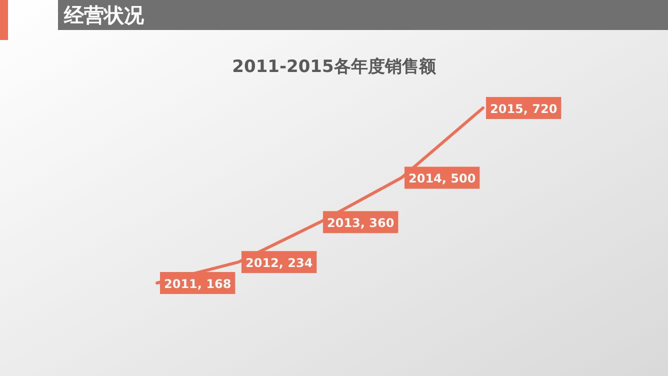 This screenshot has width=668, height=376. I want to click on data-label: 2014, 500, so click(442, 179).